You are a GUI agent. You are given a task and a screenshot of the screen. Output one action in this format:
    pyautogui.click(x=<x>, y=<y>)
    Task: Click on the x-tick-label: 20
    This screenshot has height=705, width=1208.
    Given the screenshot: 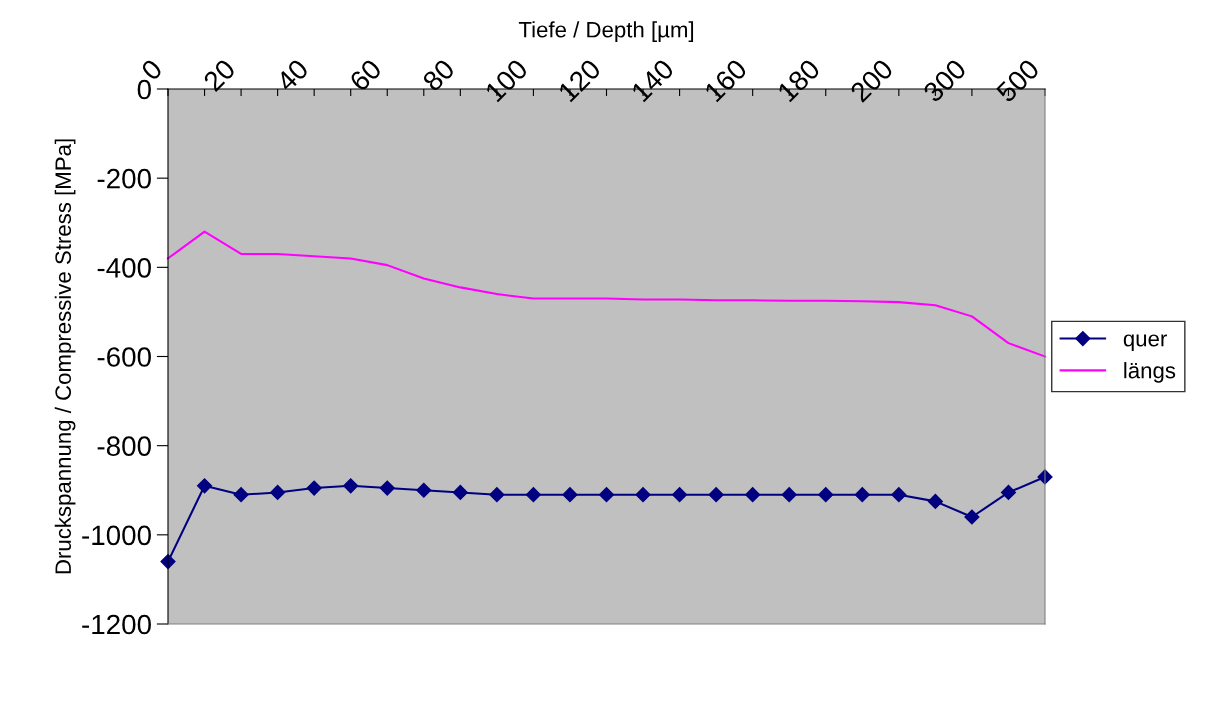 What is the action you would take?
    pyautogui.click(x=219, y=75)
    